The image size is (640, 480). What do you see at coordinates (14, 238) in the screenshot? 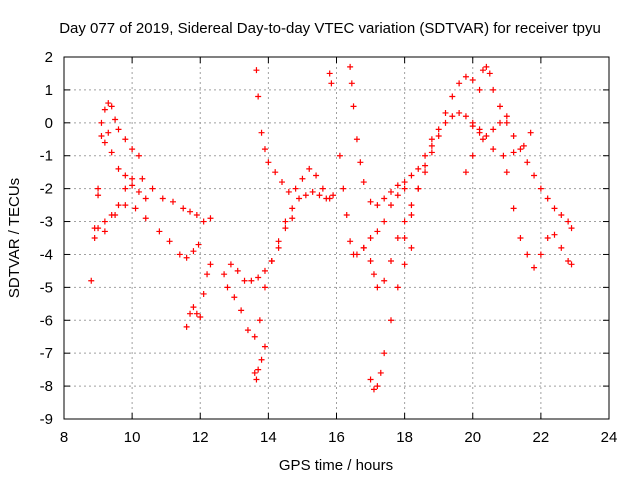
I see `y-axis-label: SDTVAR / TECUs` at bounding box center [14, 238].